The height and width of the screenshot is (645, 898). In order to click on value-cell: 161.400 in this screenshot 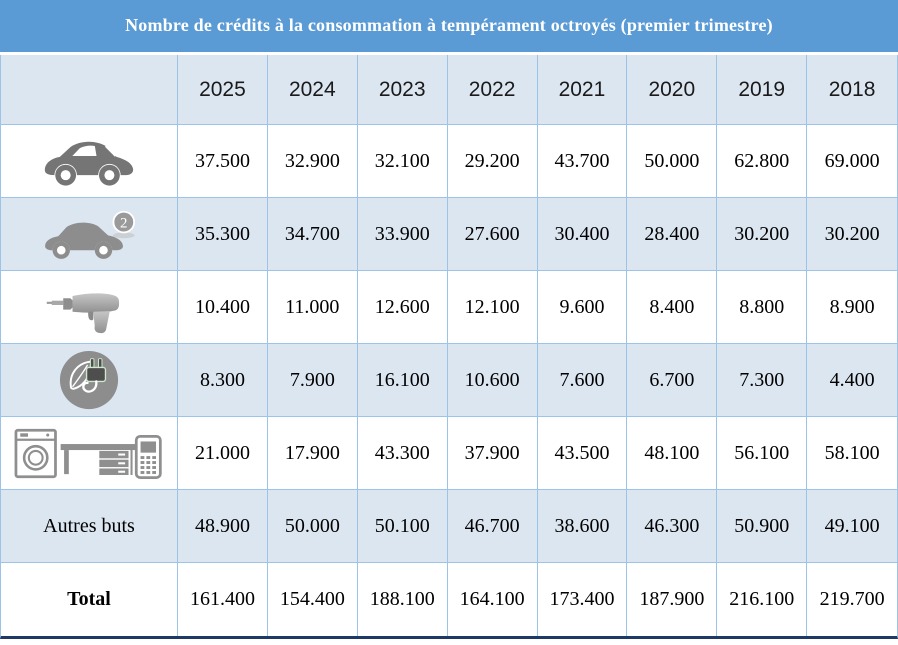, I will do `click(223, 599)`.